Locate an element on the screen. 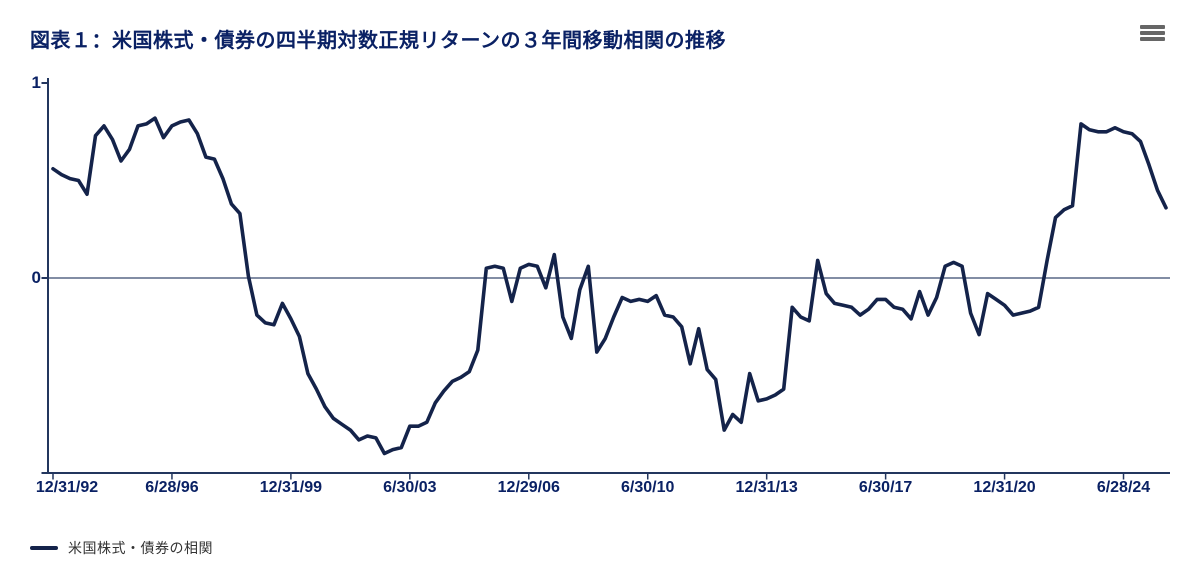  x-axis-label: 12/31/13 is located at coordinates (766, 487).